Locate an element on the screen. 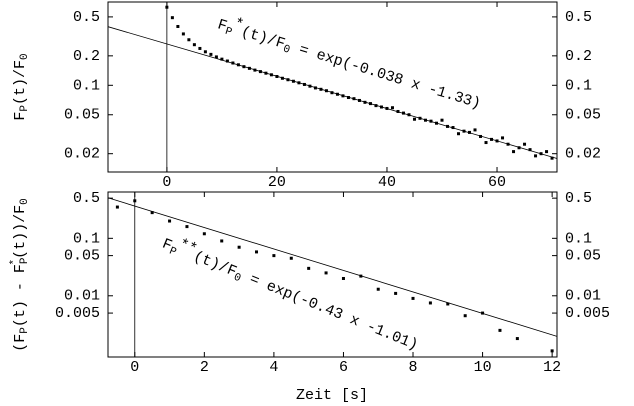 The image size is (634, 406). y-axis-label: (FP(t) - FP*(t))/F0 is located at coordinates (20, 274).